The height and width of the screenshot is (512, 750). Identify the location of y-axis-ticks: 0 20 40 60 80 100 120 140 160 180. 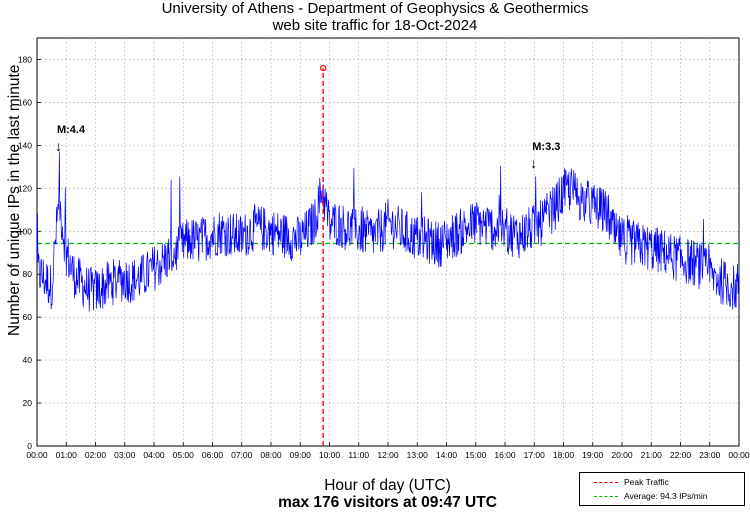
(29, 252).